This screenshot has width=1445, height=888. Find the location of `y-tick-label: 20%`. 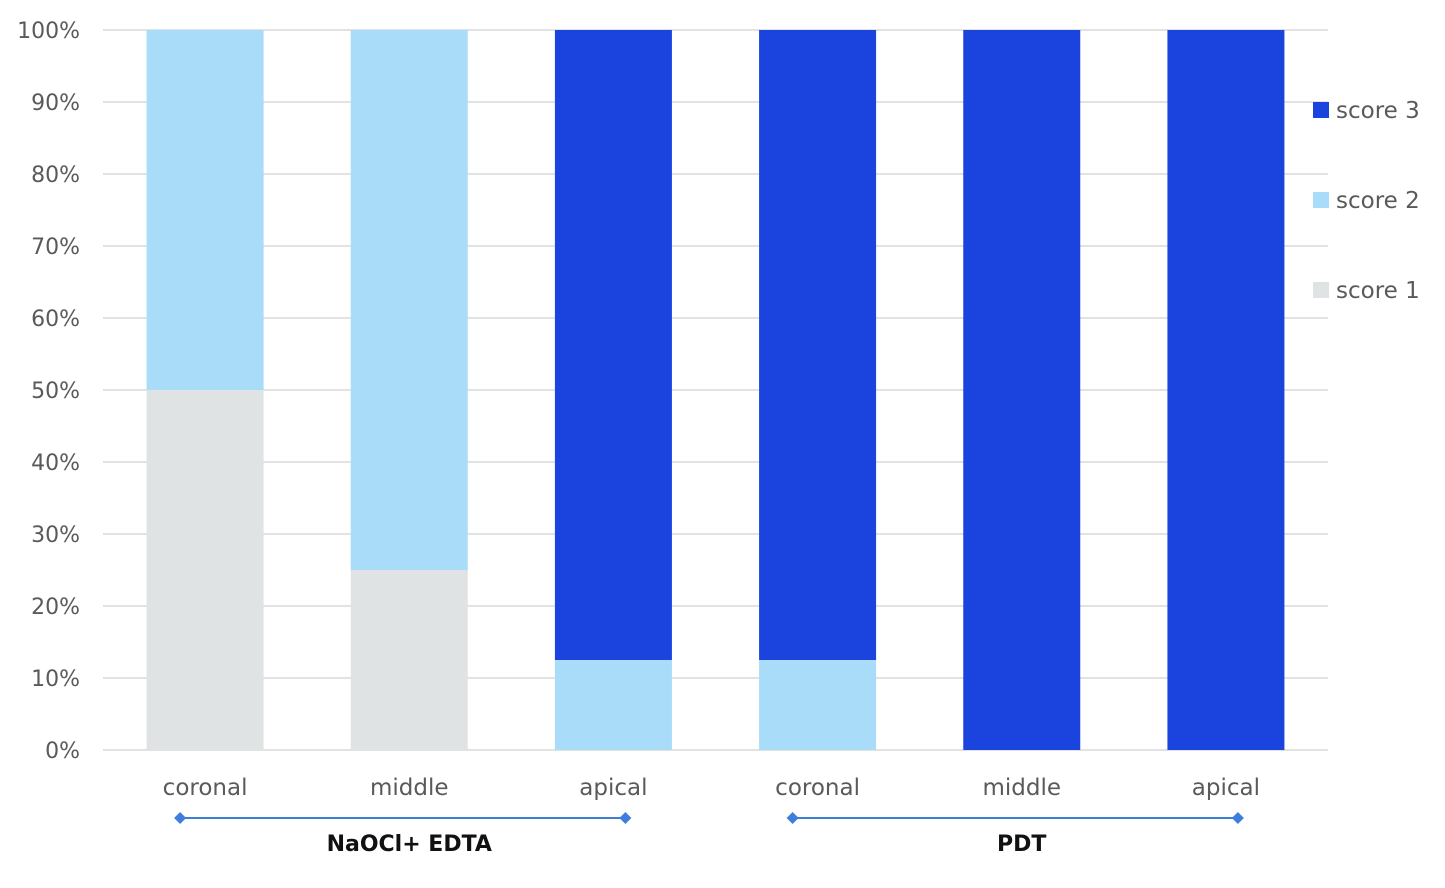

y-tick-label: 20% is located at coordinates (55, 607).